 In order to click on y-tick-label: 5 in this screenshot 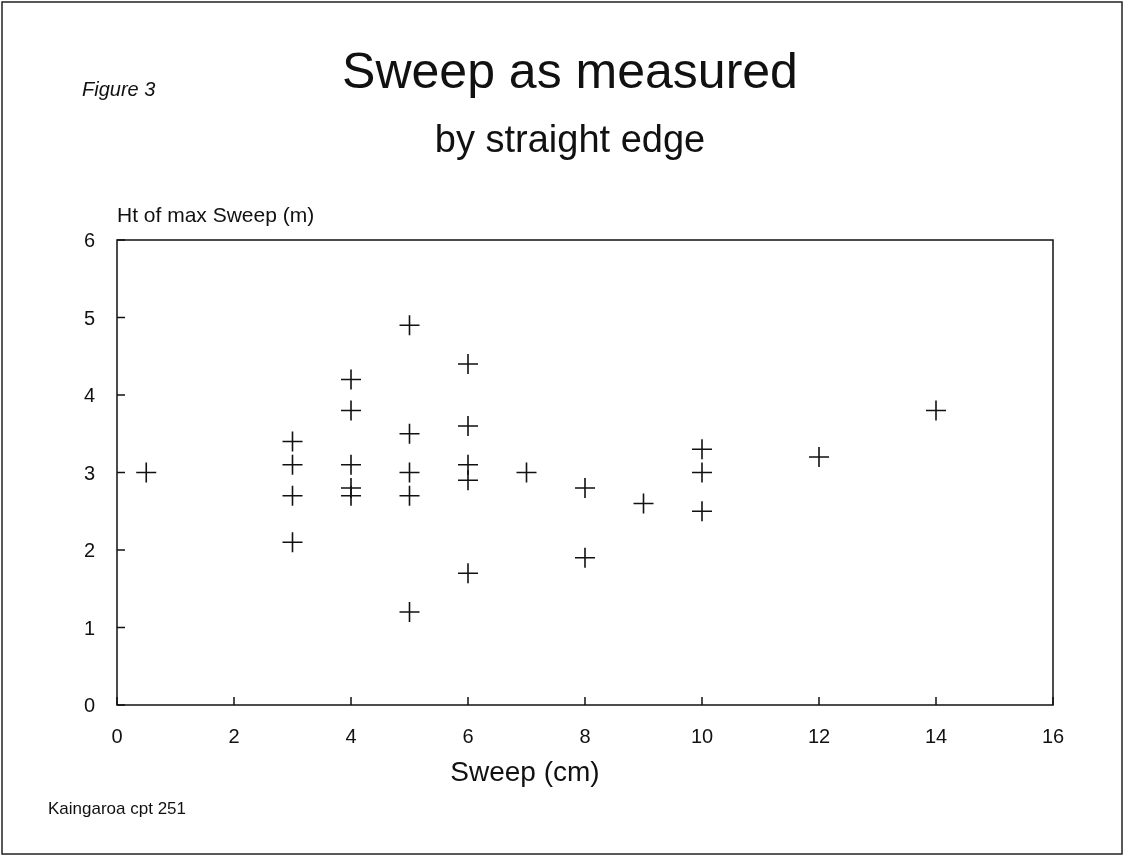, I will do `click(89, 317)`.